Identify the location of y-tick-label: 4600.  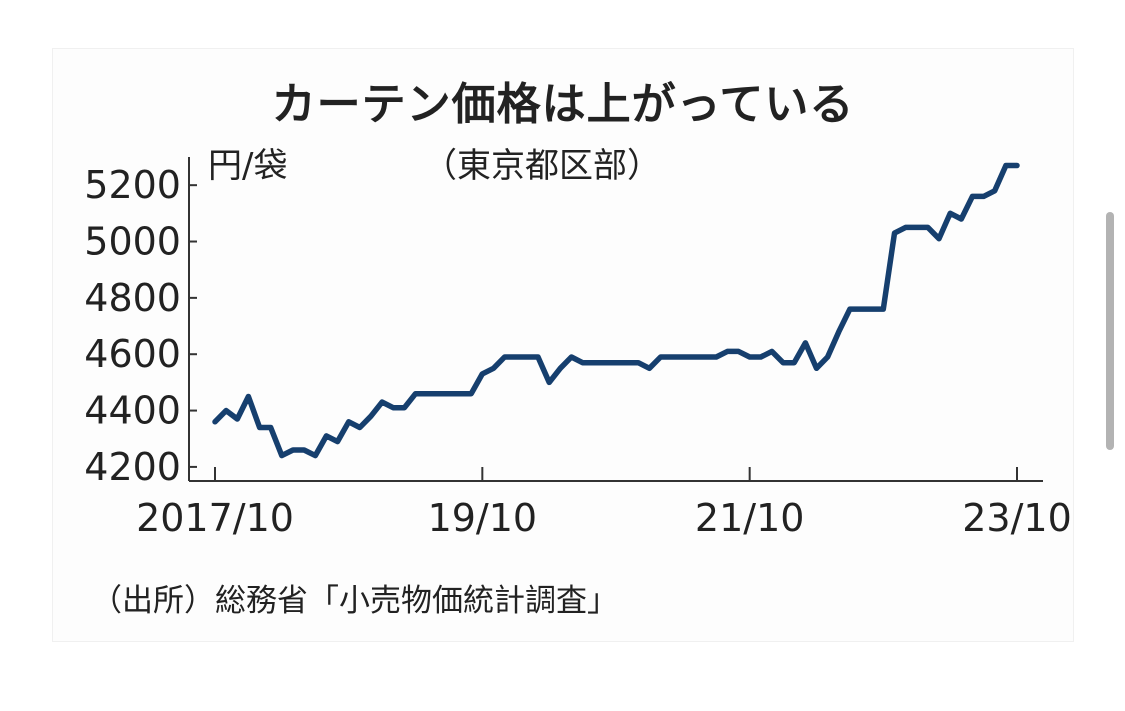
(132, 354).